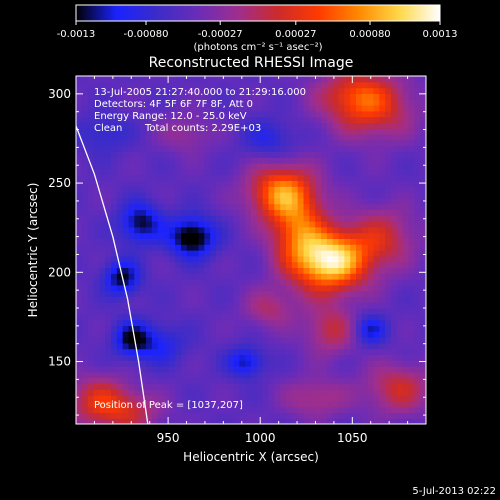 This screenshot has width=500, height=500. What do you see at coordinates (170, 116) in the screenshot?
I see `annotation-energy-range: Energy Range: 12.0 - 25.0 keV` at bounding box center [170, 116].